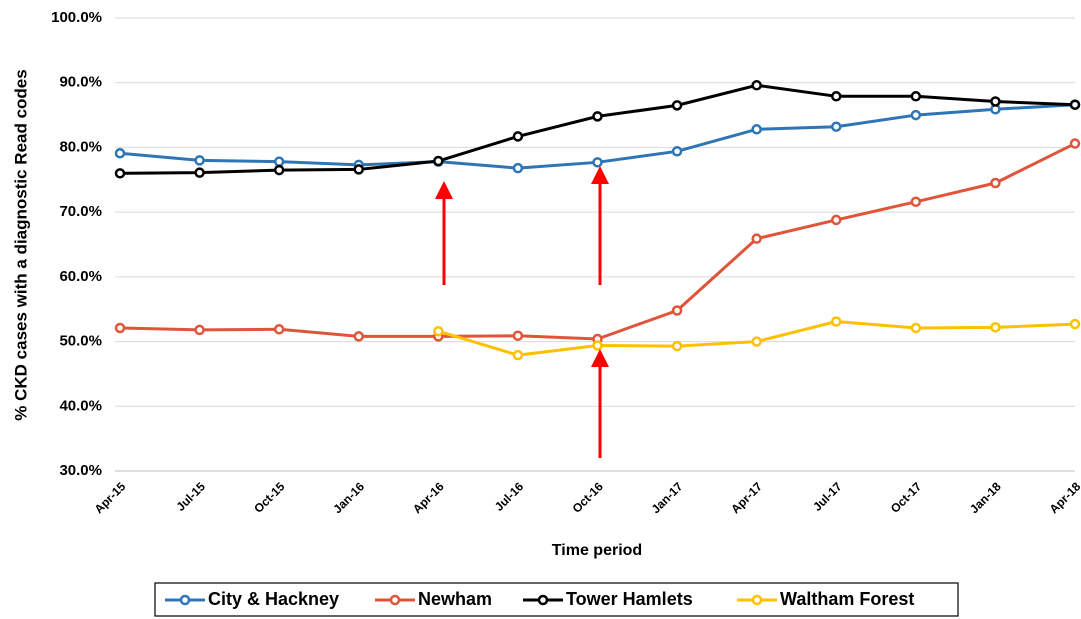 This screenshot has width=1081, height=619. Describe the element at coordinates (80, 146) in the screenshot. I see `y-tick-label: 80.0%` at that location.